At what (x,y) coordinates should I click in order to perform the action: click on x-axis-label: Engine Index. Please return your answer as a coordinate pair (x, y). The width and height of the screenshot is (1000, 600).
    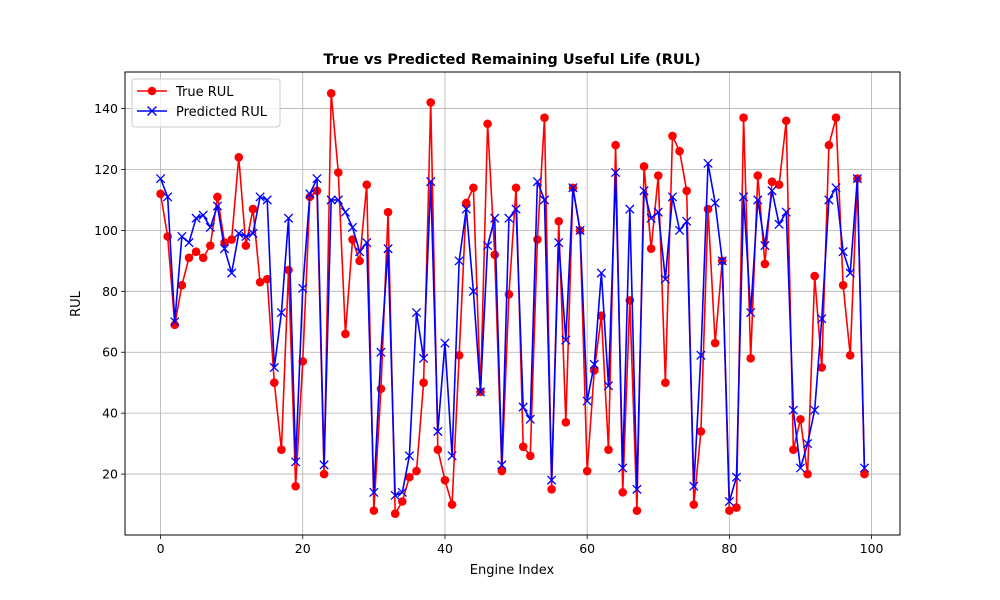
    Looking at the image, I should click on (512, 570).